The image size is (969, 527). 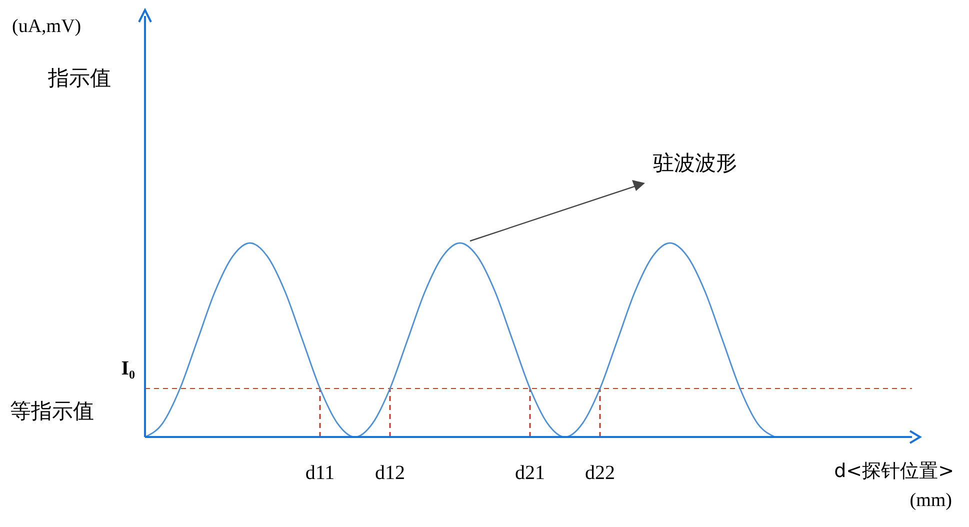 I want to click on text: 指示值, so click(x=79, y=78).